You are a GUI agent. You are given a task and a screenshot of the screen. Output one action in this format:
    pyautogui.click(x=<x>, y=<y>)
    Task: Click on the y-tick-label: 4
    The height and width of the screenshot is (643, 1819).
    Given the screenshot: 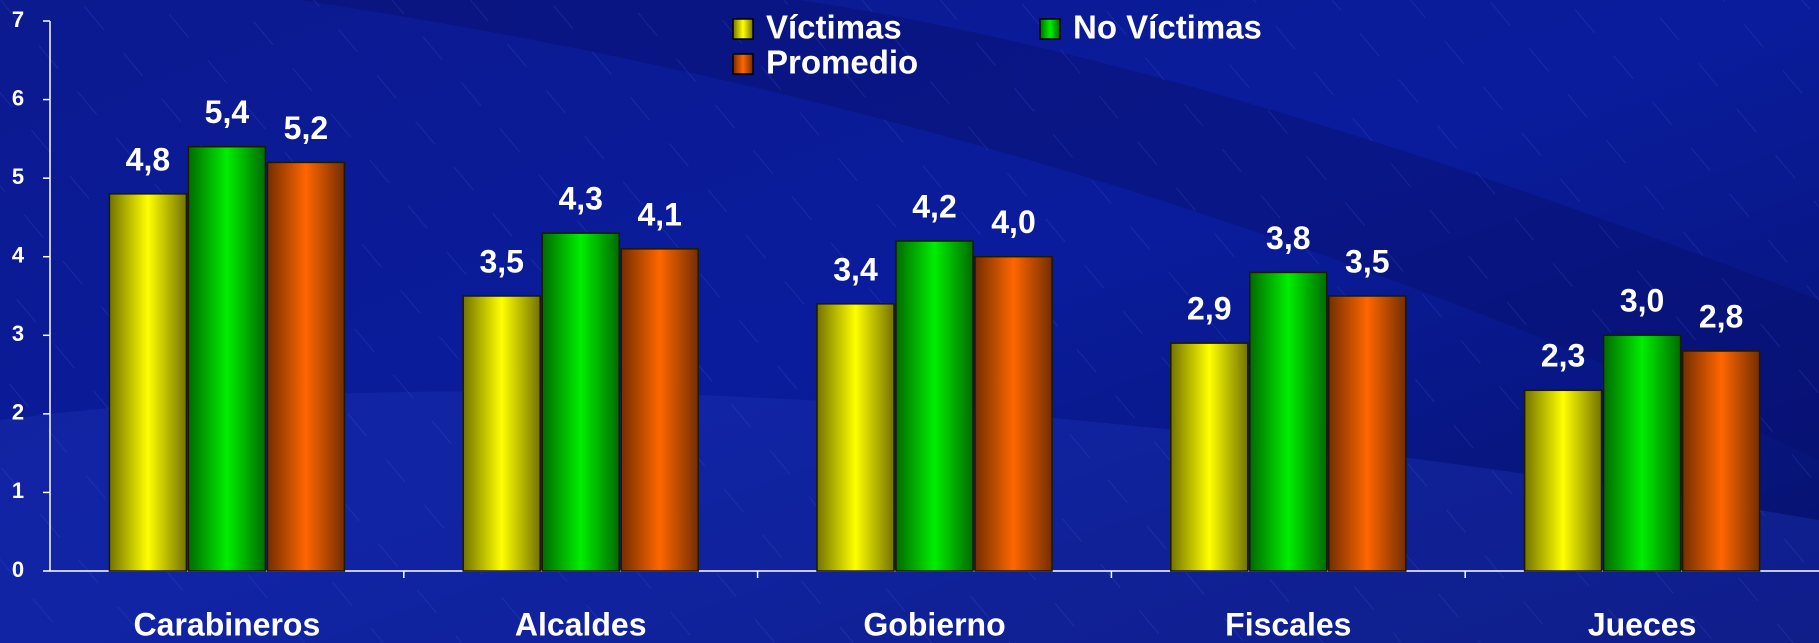 What is the action you would take?
    pyautogui.click(x=18, y=255)
    